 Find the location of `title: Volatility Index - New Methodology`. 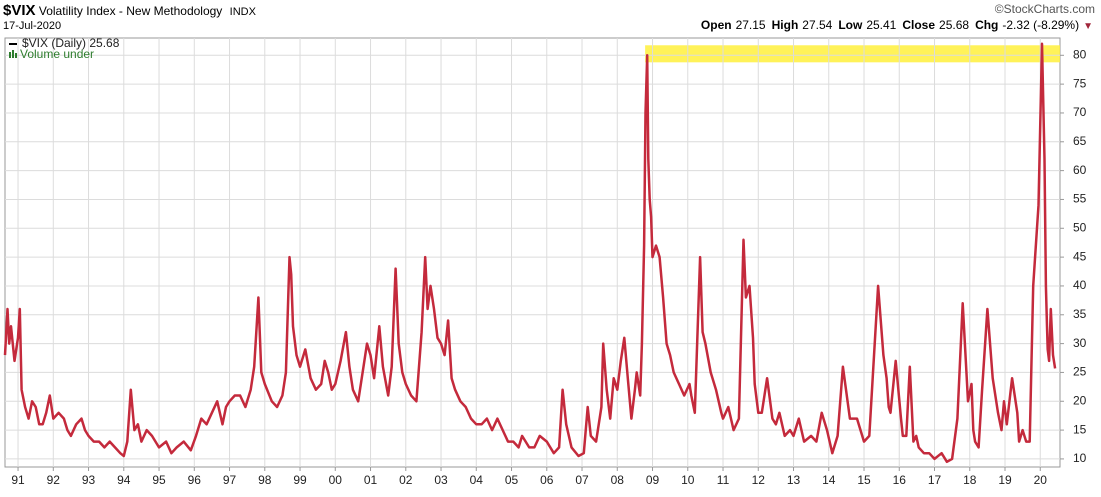

title: Volatility Index - New Methodology is located at coordinates (130, 11).